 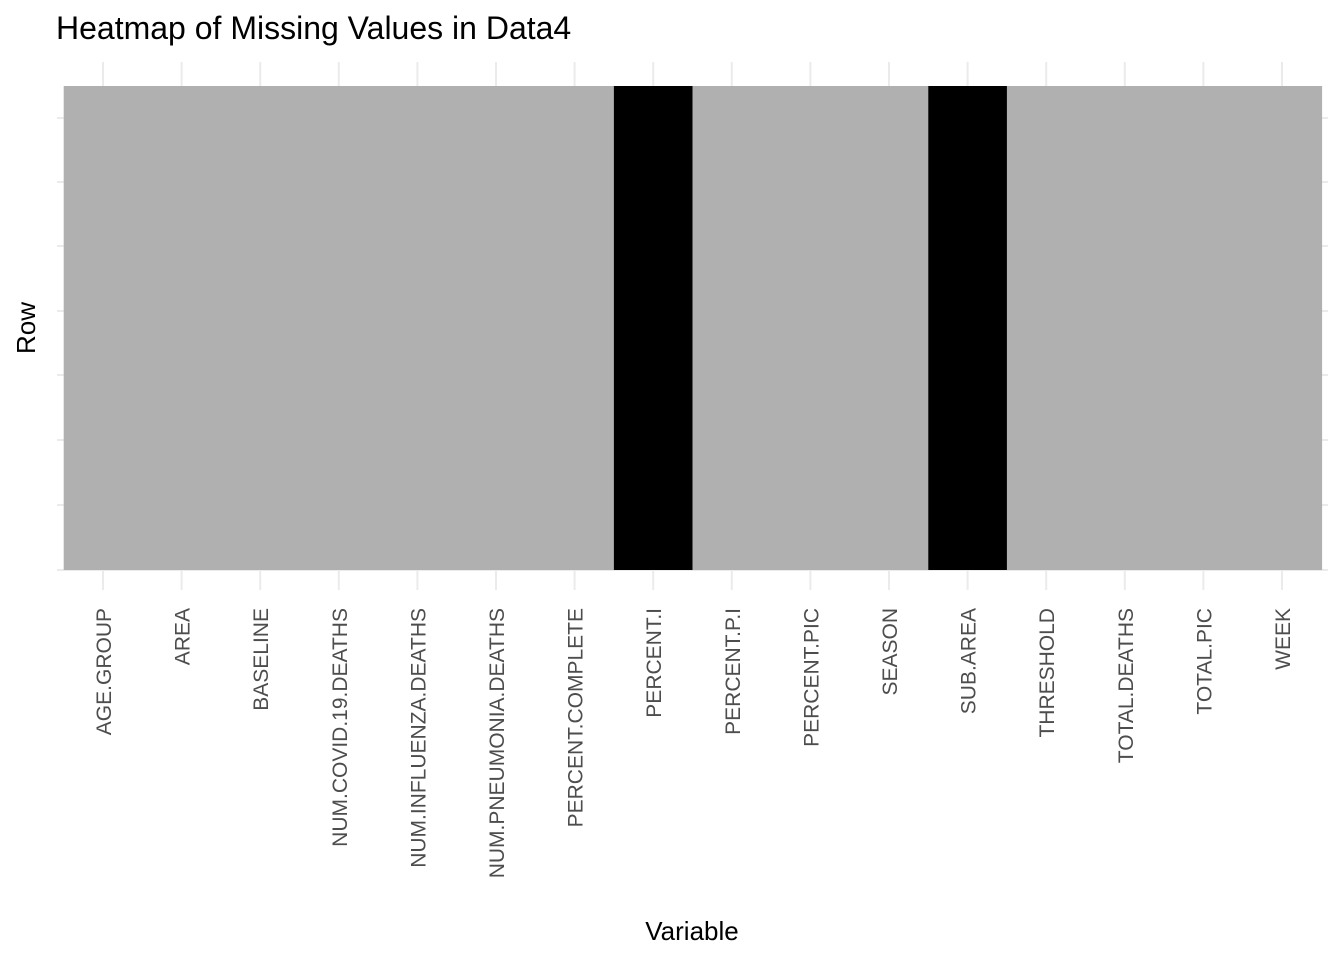 I want to click on chart-title: Heatmap of Missing Values in Data4, so click(x=313, y=28).